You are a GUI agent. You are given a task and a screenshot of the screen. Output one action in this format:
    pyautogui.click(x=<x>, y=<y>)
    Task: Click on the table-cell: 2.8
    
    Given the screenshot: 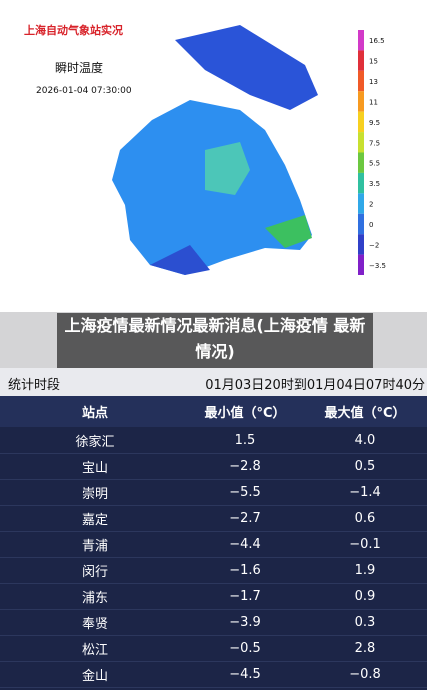 What is the action you would take?
    pyautogui.click(x=365, y=648)
    